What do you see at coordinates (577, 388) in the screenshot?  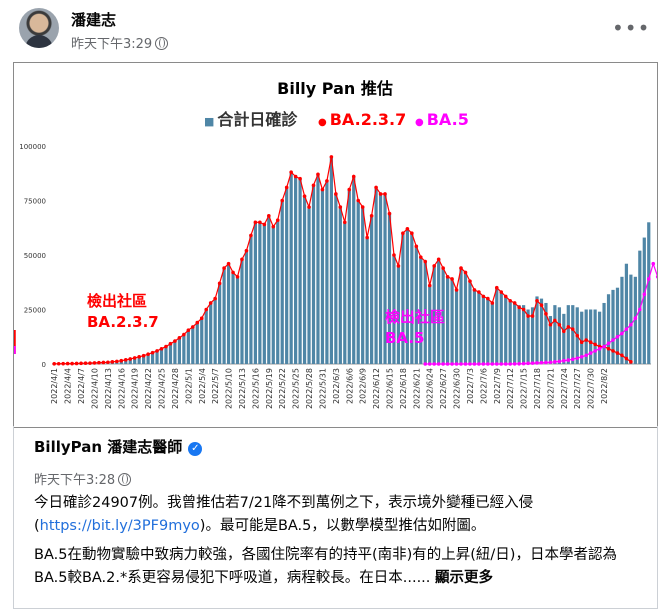 I see `x-tick-label: 2022/7/27` at bounding box center [577, 388].